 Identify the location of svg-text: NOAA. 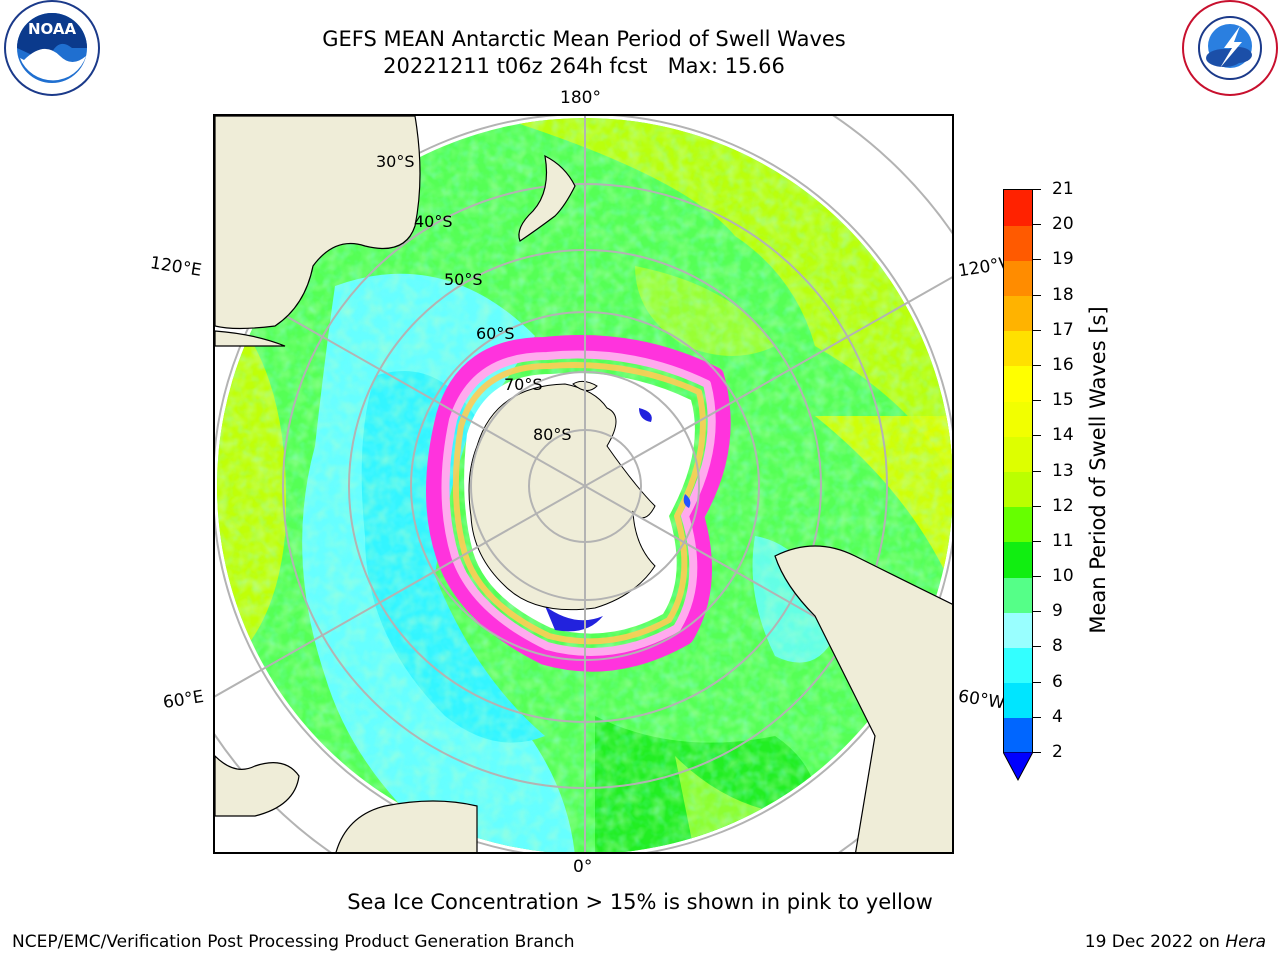
(52, 29).